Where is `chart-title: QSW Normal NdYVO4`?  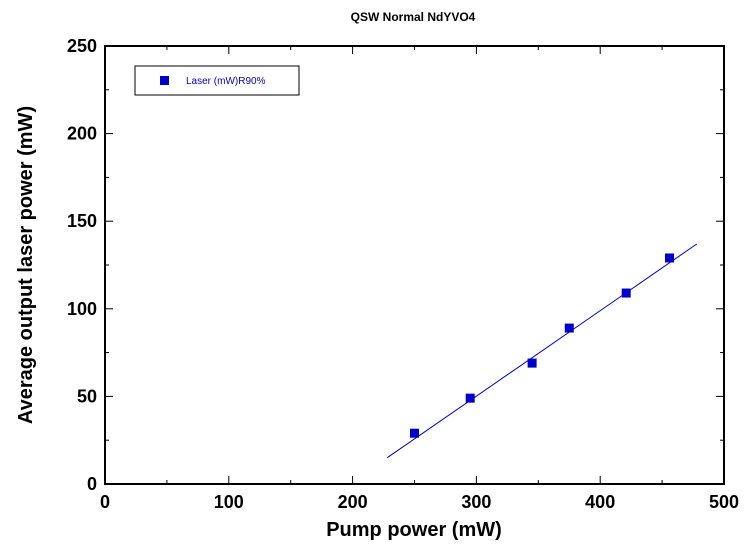 chart-title: QSW Normal NdYVO4 is located at coordinates (413, 17).